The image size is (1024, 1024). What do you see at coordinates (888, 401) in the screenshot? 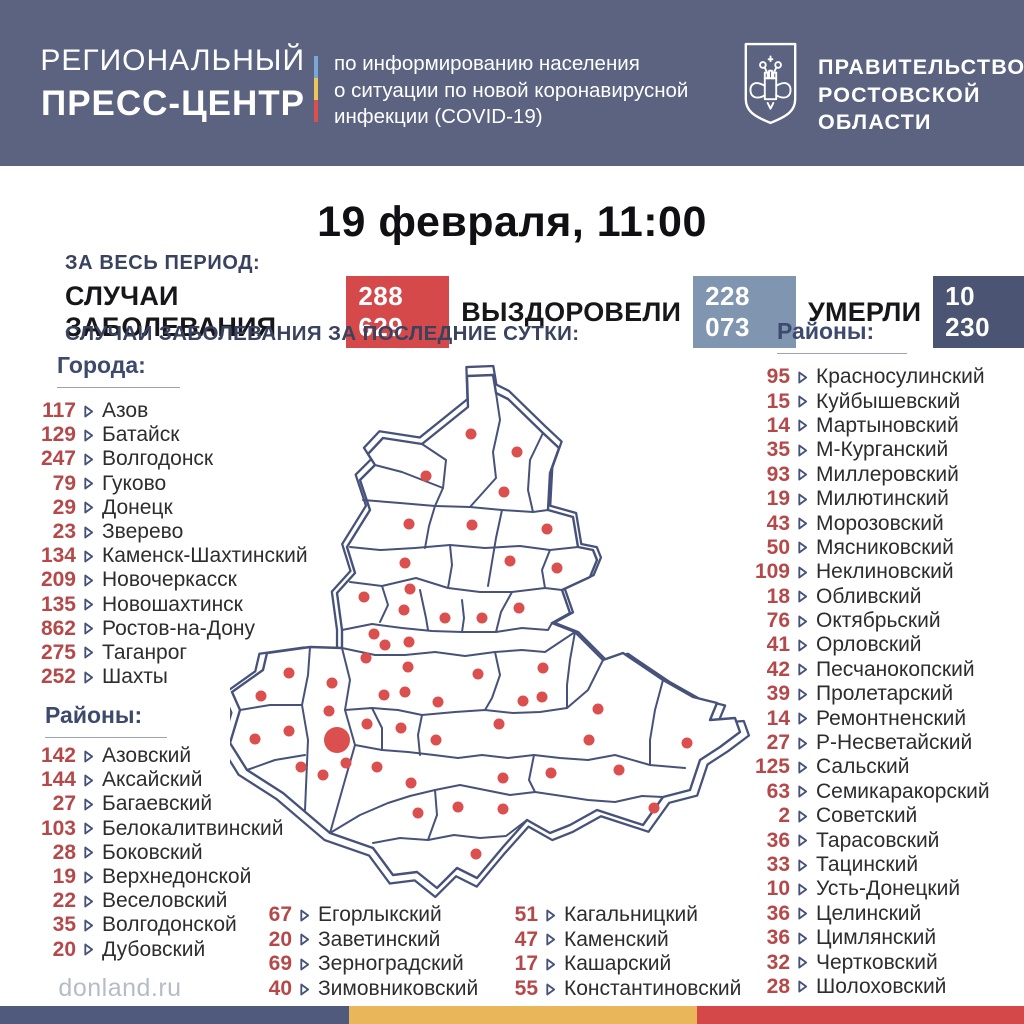
I see `locality-name: Куйбышевский` at bounding box center [888, 401].